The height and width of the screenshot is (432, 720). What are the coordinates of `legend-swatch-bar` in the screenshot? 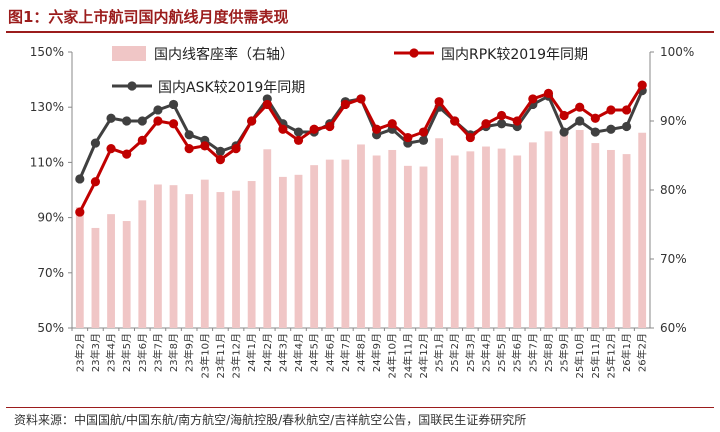 It's located at (129, 53).